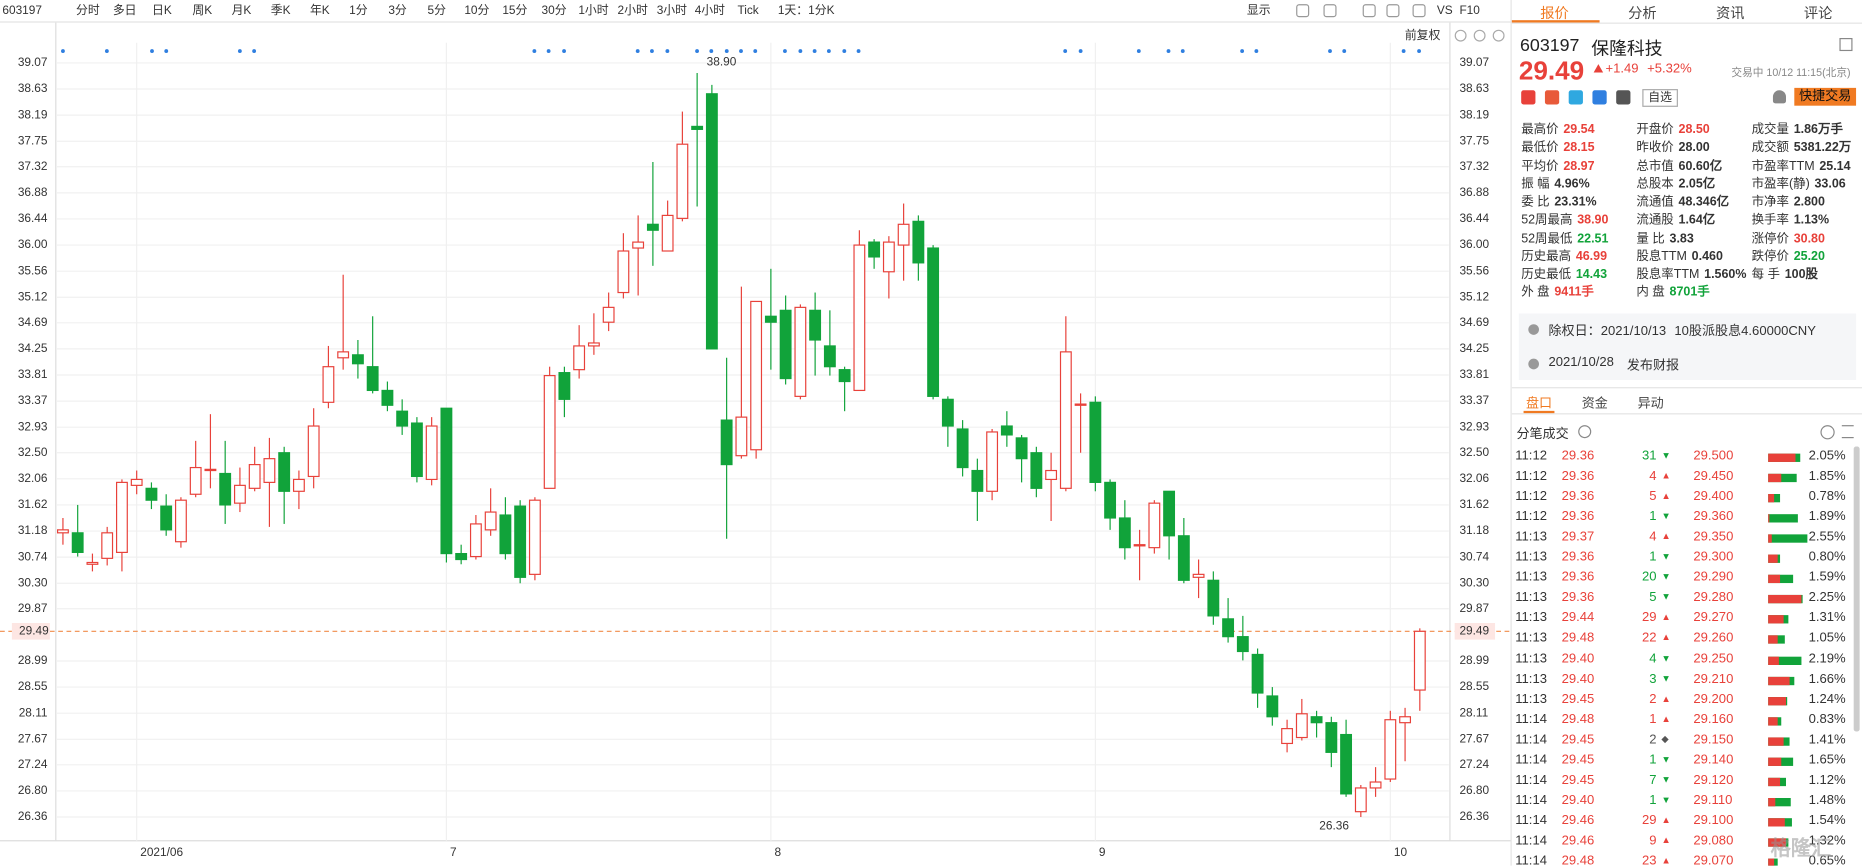 This screenshot has width=1862, height=866. What do you see at coordinates (88, 10) in the screenshot?
I see `period-tab: 分时` at bounding box center [88, 10].